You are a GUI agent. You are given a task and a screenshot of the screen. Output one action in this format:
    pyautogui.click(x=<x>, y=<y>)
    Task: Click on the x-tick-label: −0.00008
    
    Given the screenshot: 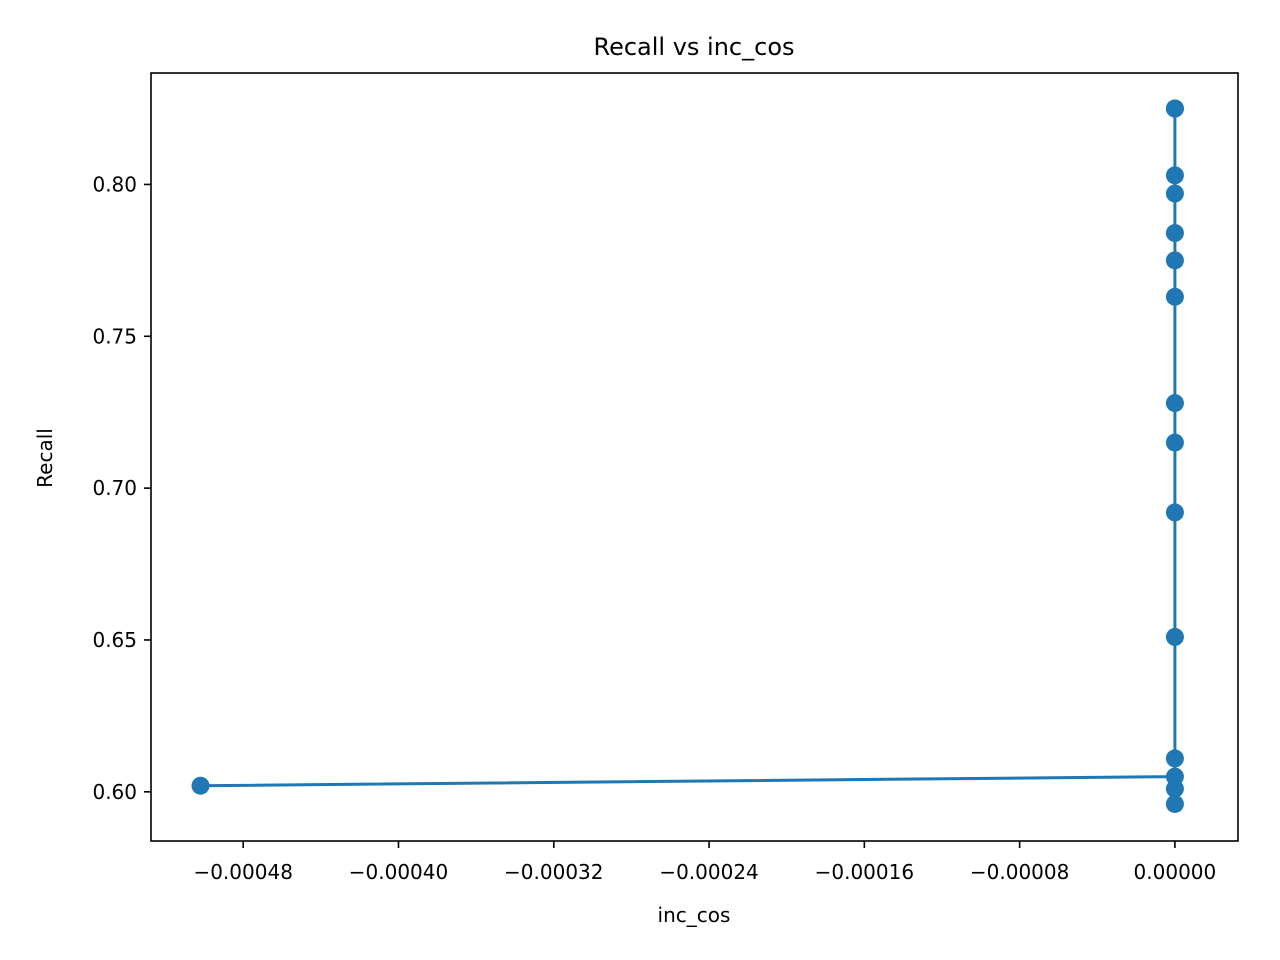 What is the action you would take?
    pyautogui.click(x=1019, y=872)
    